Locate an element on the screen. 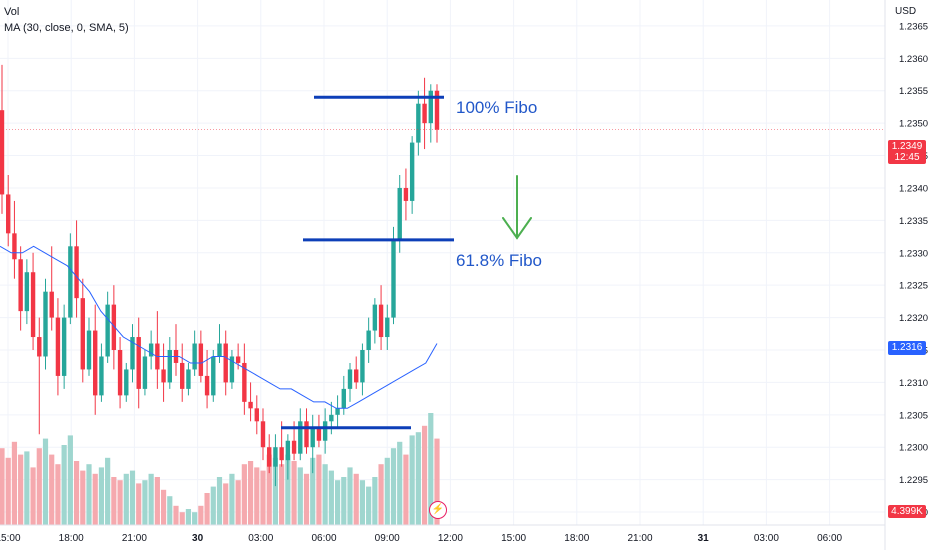 Image resolution: width=932 pixels, height=550 pixels. down-arrow-icon is located at coordinates (517, 207).